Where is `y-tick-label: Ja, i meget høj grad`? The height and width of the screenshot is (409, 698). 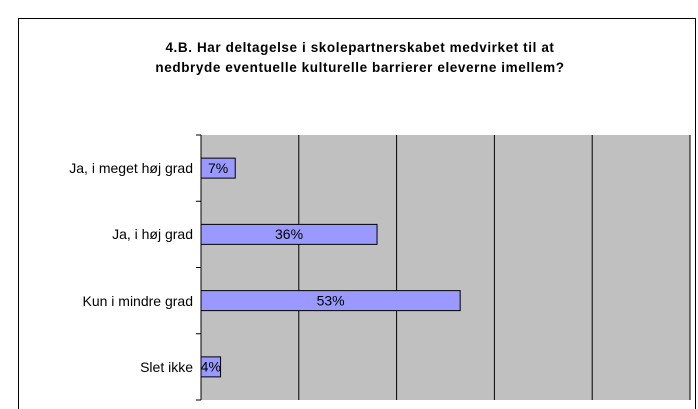
y-tick-label: Ja, i meget høj grad is located at coordinates (131, 168).